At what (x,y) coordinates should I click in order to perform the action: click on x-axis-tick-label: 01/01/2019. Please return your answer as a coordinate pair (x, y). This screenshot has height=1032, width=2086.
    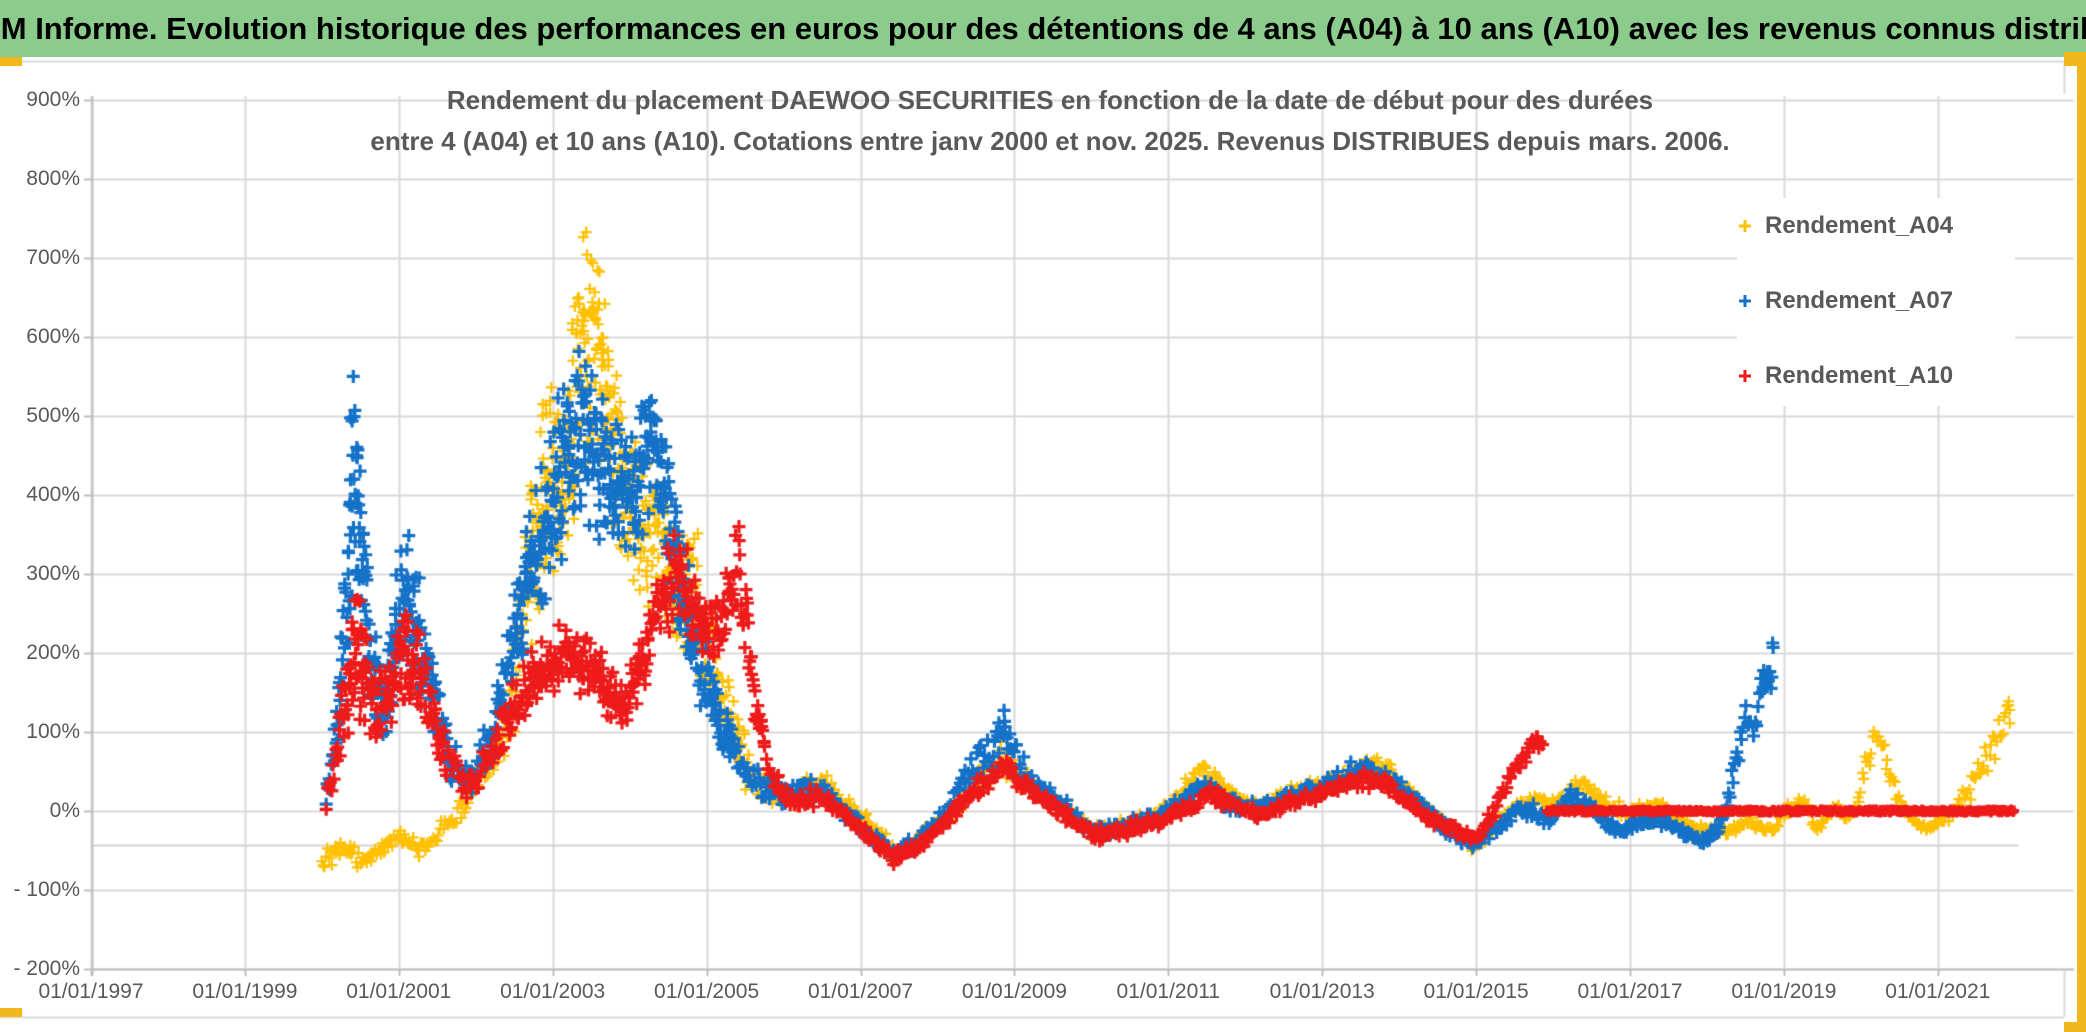
    Looking at the image, I should click on (1784, 991).